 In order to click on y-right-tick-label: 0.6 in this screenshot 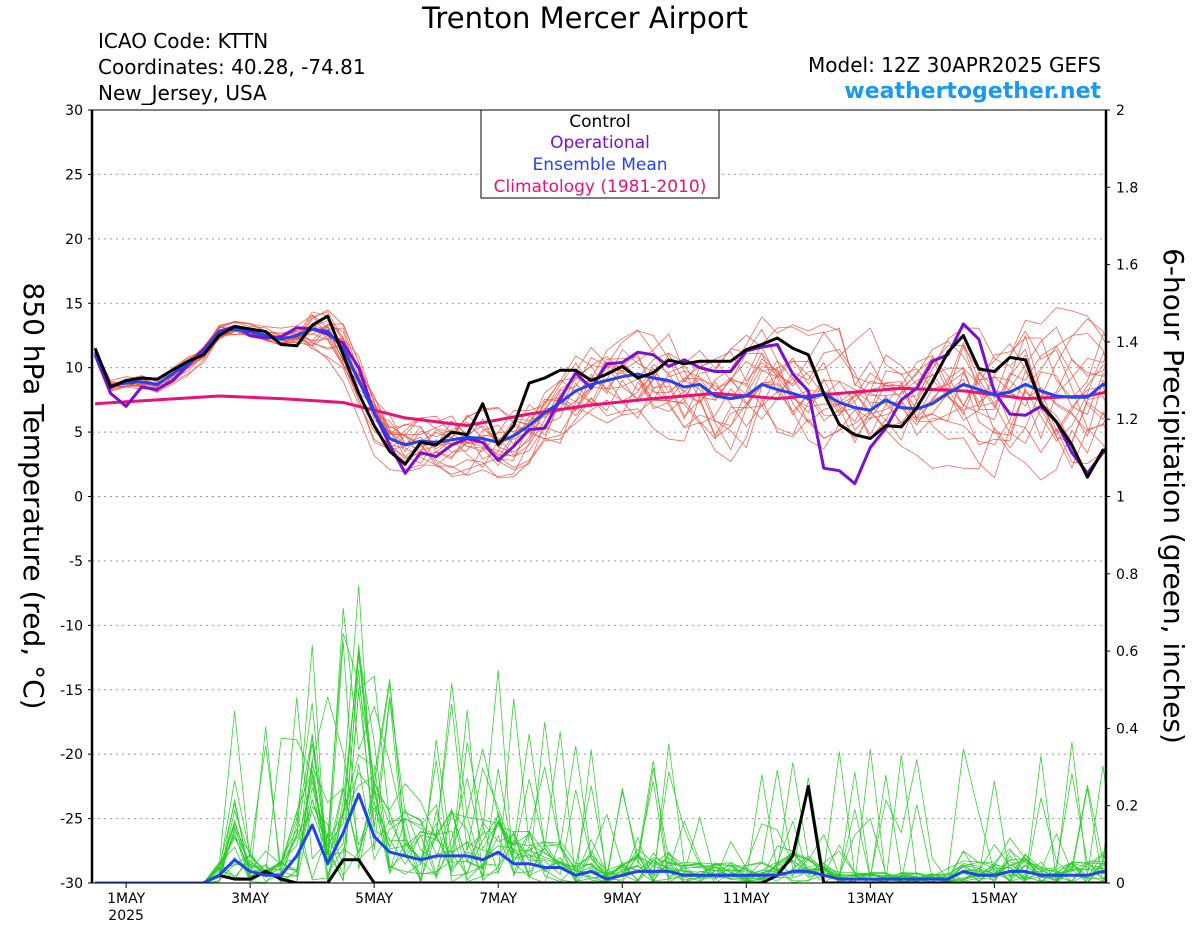, I will do `click(1127, 652)`.